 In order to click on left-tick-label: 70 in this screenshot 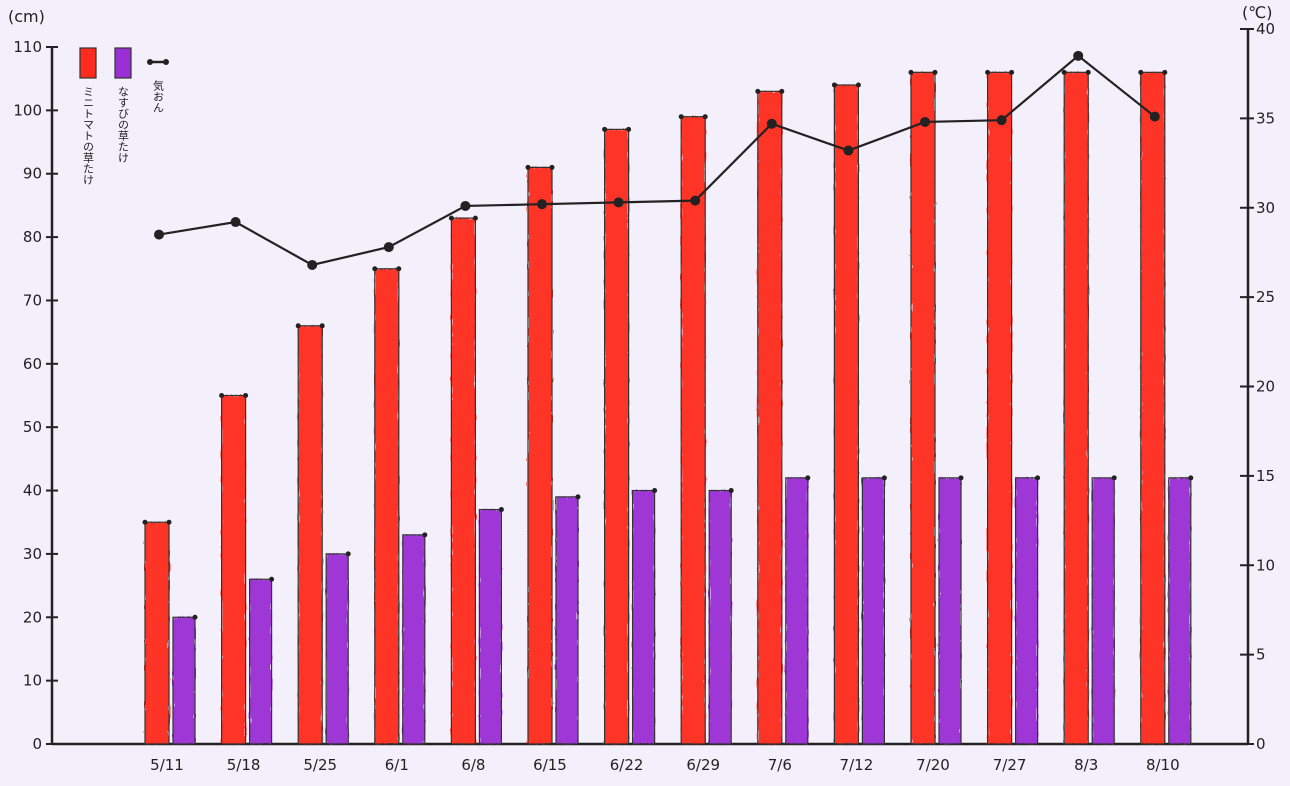, I will do `click(32, 300)`.